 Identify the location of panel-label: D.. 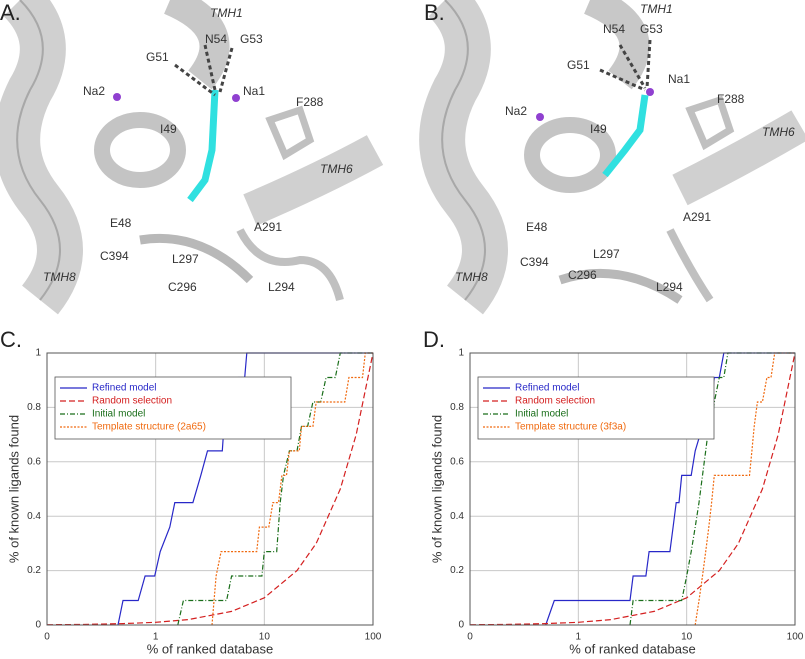
(434, 339).